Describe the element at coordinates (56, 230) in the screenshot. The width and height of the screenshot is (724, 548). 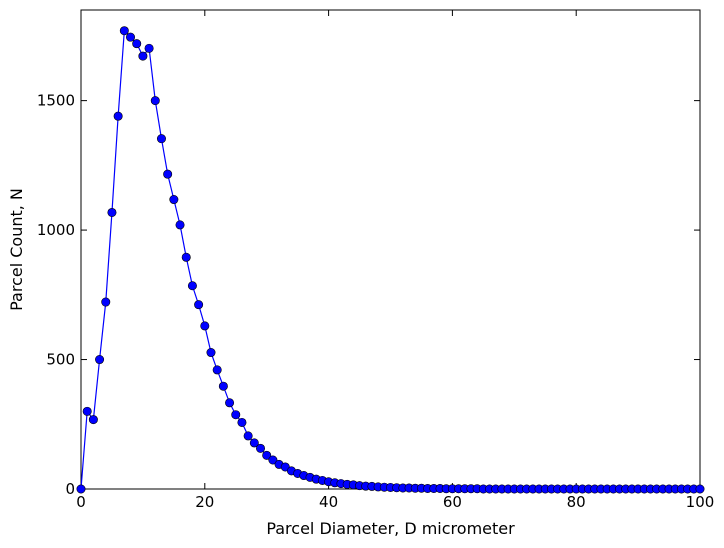
I see `y-tick-label: 1000` at that location.